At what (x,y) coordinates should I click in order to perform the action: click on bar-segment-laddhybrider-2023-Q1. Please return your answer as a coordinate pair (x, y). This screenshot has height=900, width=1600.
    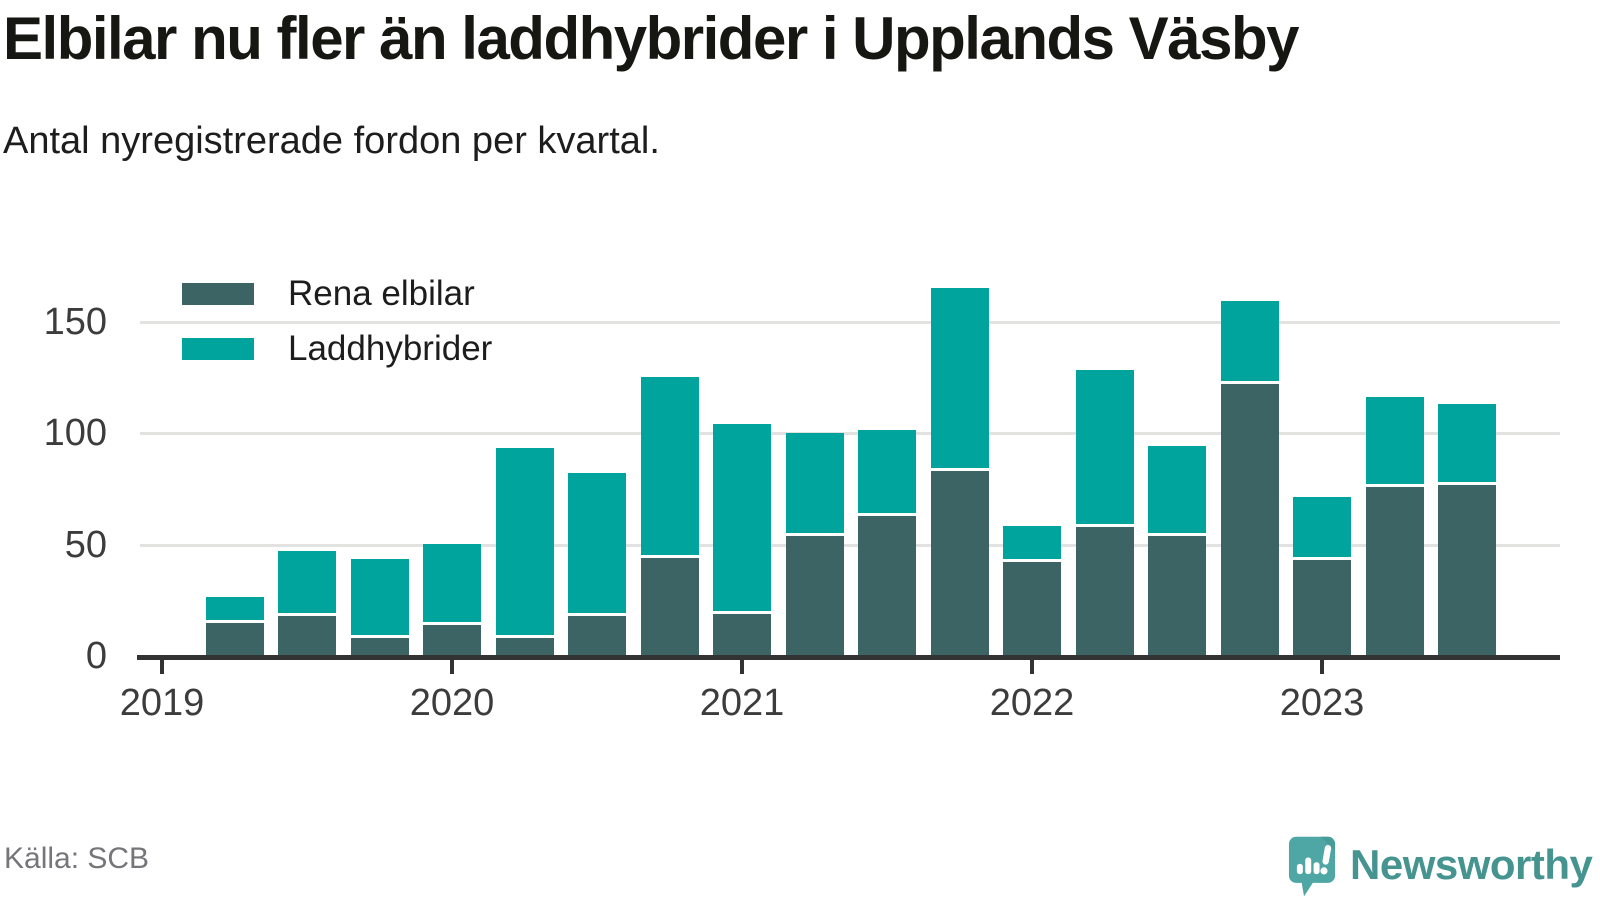
    Looking at the image, I should click on (1322, 527).